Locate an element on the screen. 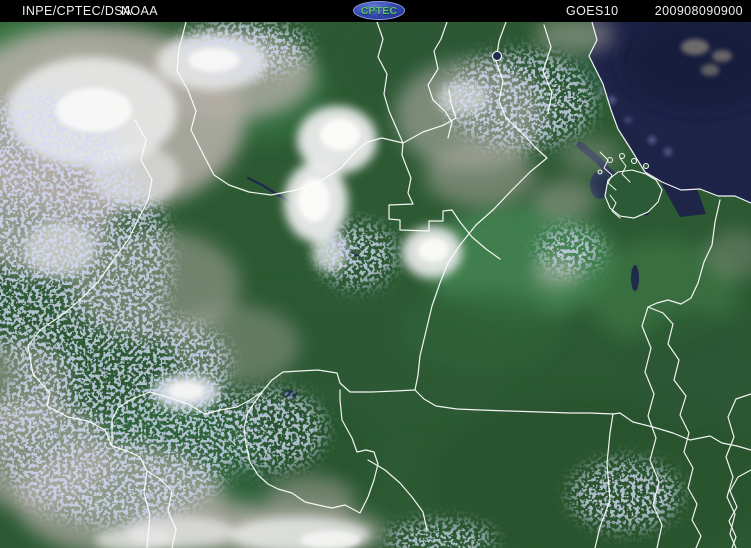 The width and height of the screenshot is (751, 548). brokopondo-lake is located at coordinates (497, 56).